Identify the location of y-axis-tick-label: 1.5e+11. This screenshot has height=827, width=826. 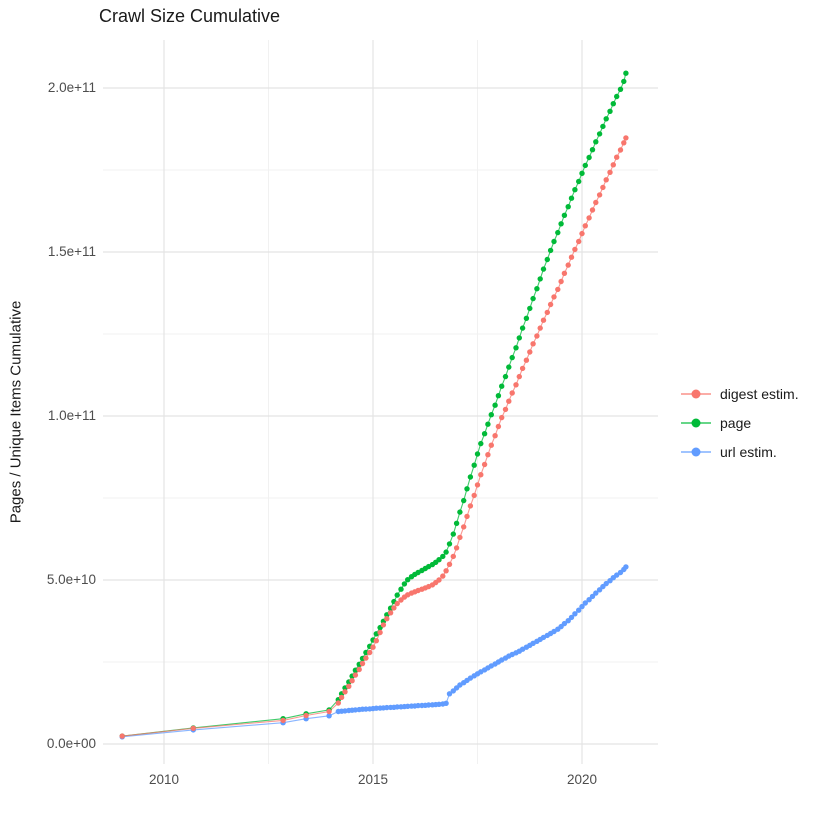
(71, 251).